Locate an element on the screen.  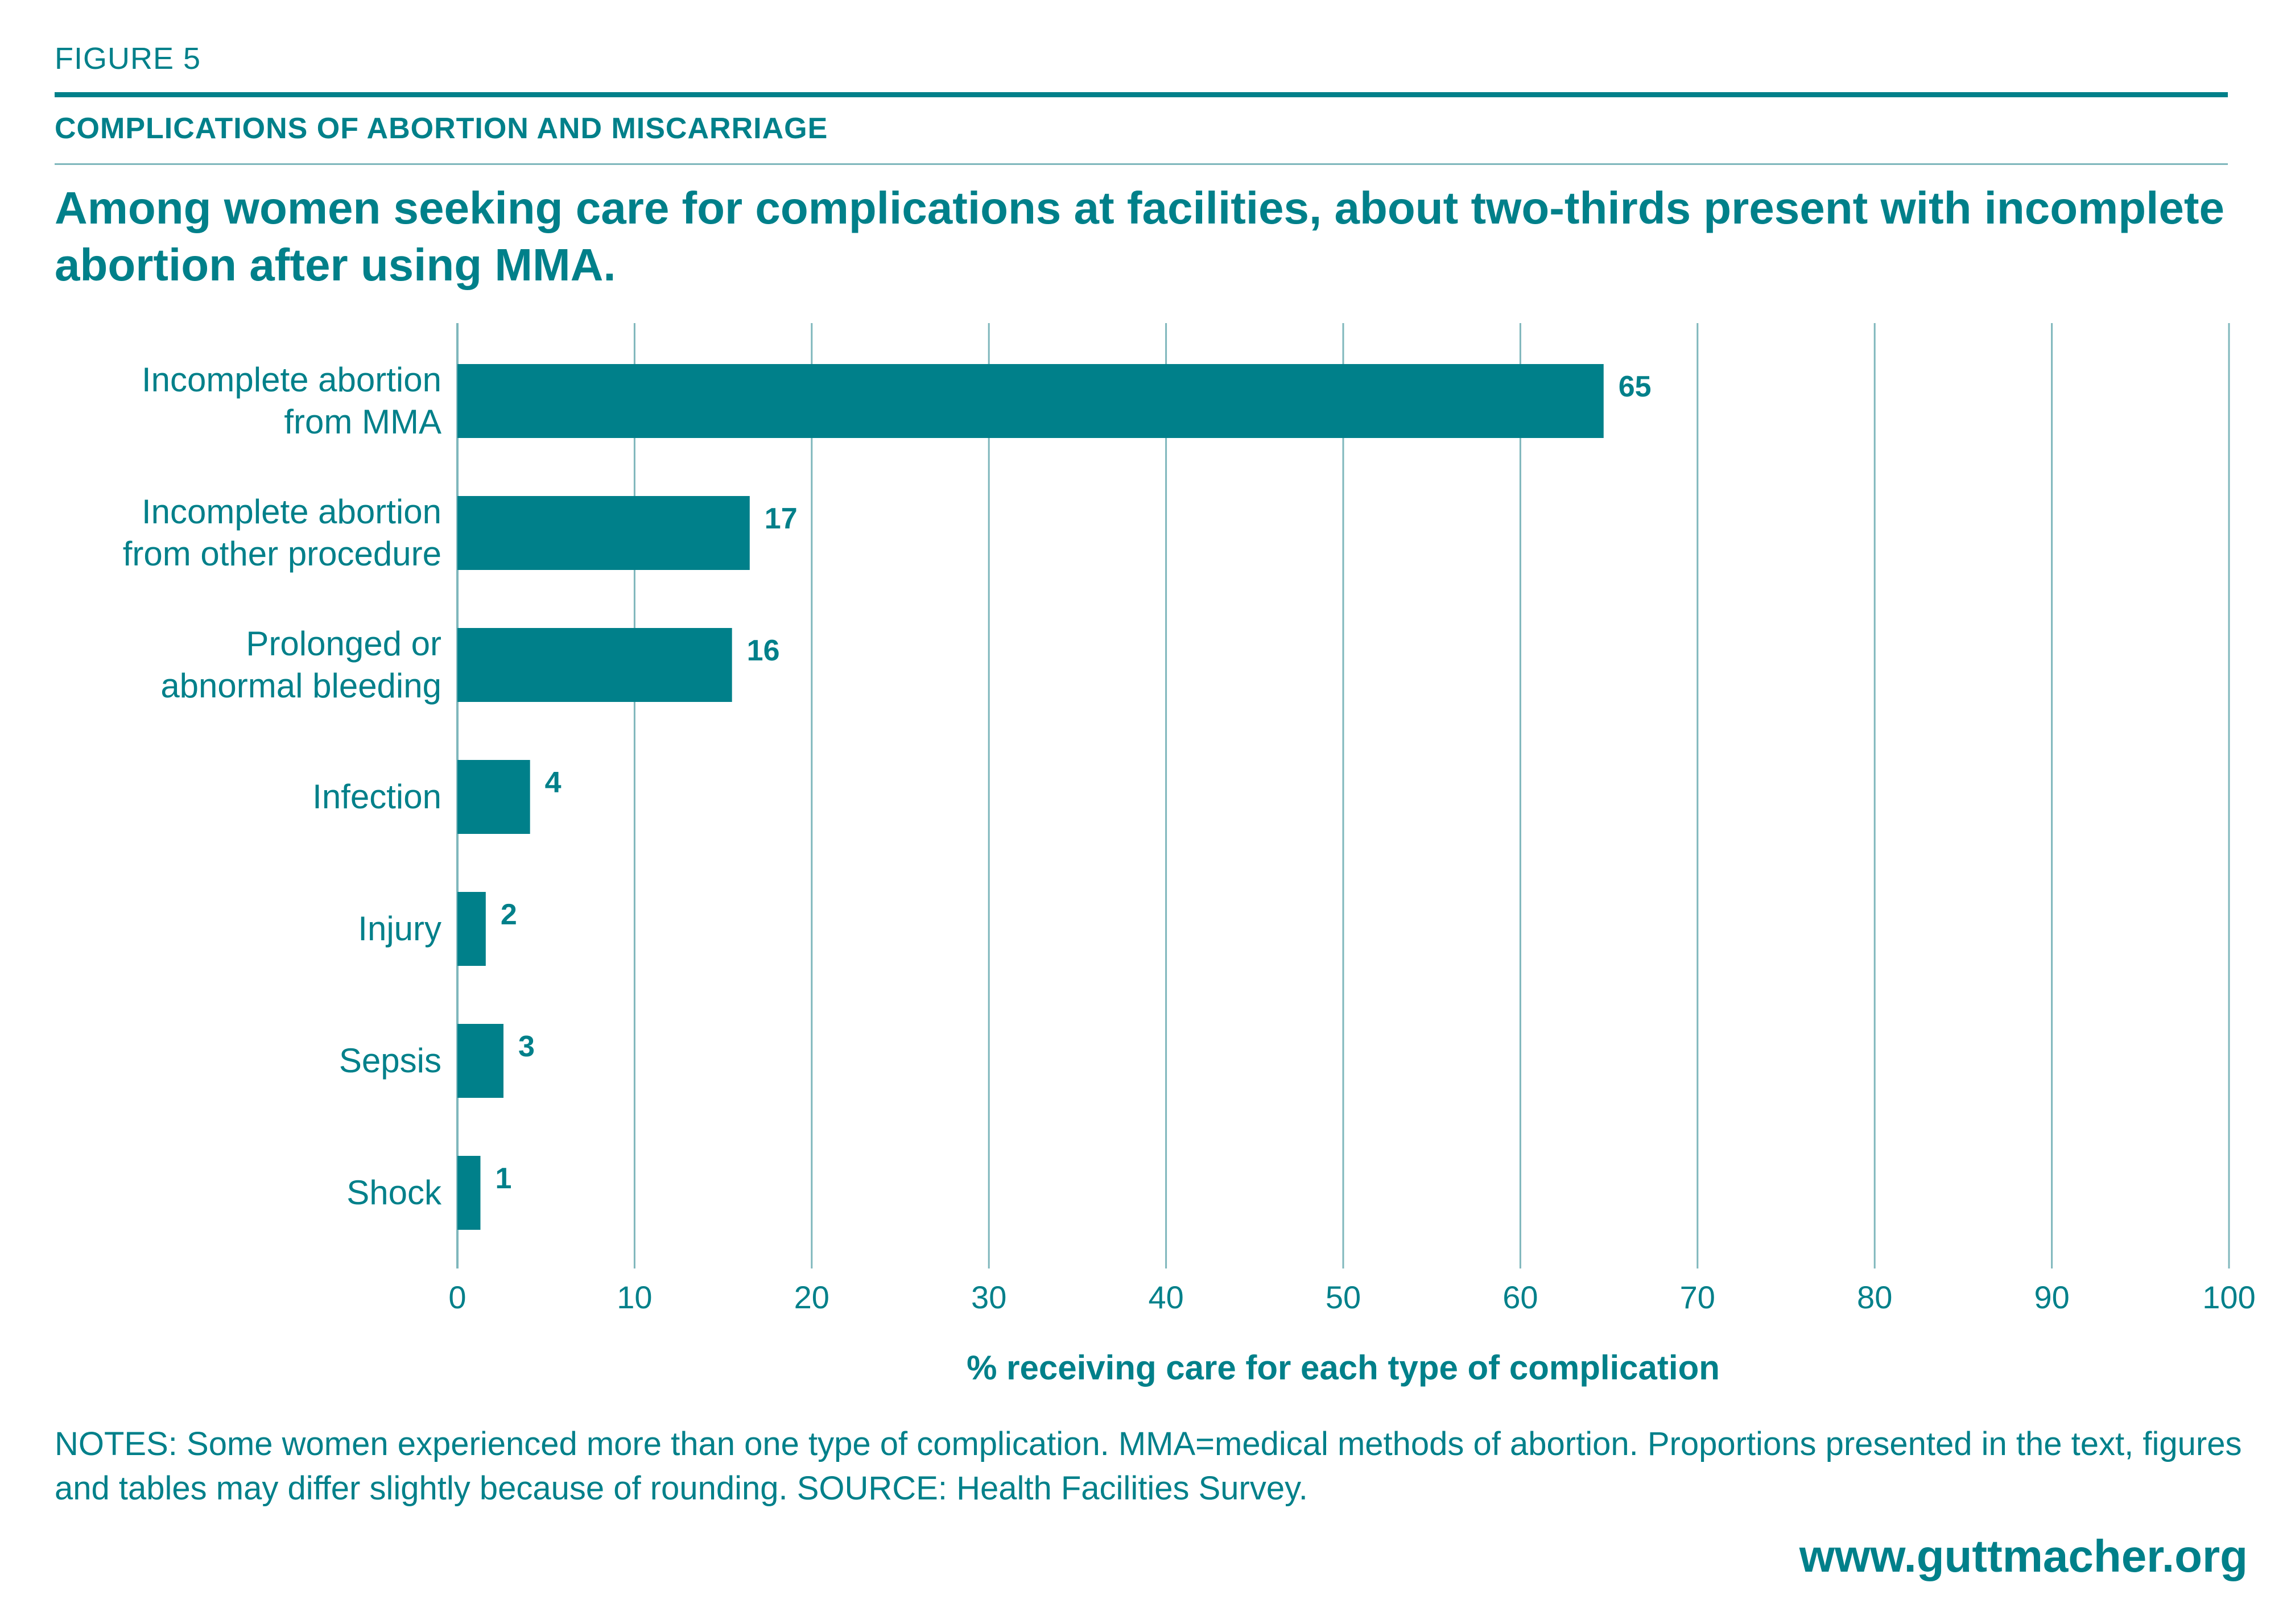
value-label-3: 4 is located at coordinates (553, 782).